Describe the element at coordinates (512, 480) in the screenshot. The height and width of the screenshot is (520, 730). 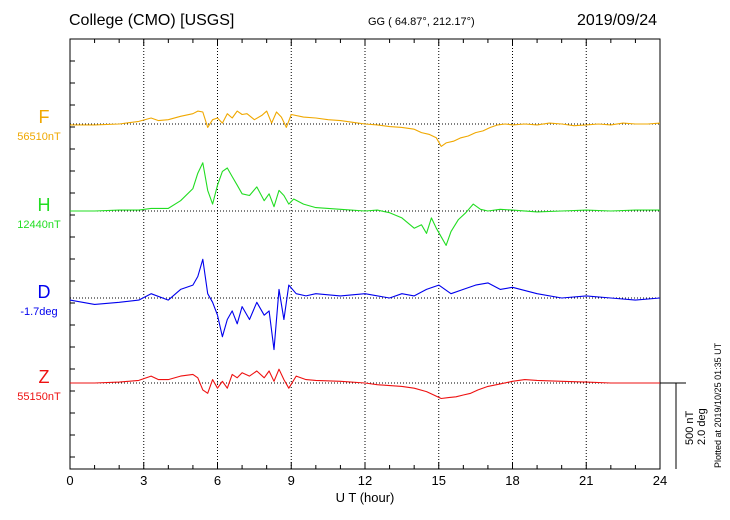
I see `x-tick-label-18: 18` at that location.